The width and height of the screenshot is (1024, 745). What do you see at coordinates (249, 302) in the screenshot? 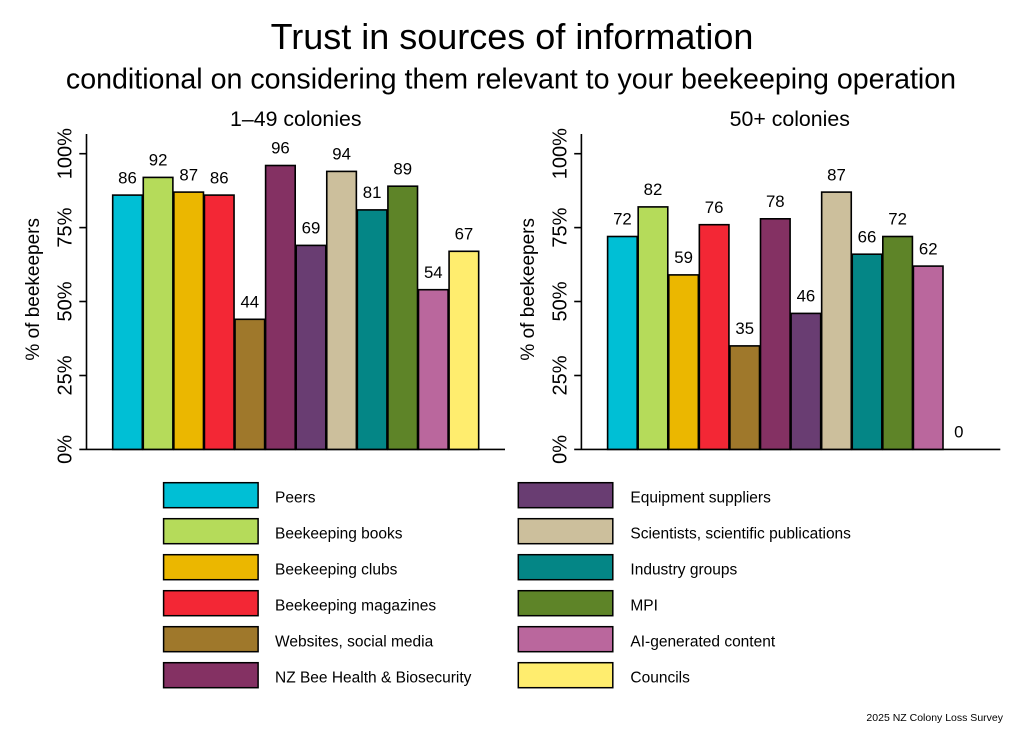
I see `svg-text: 44` at bounding box center [249, 302].